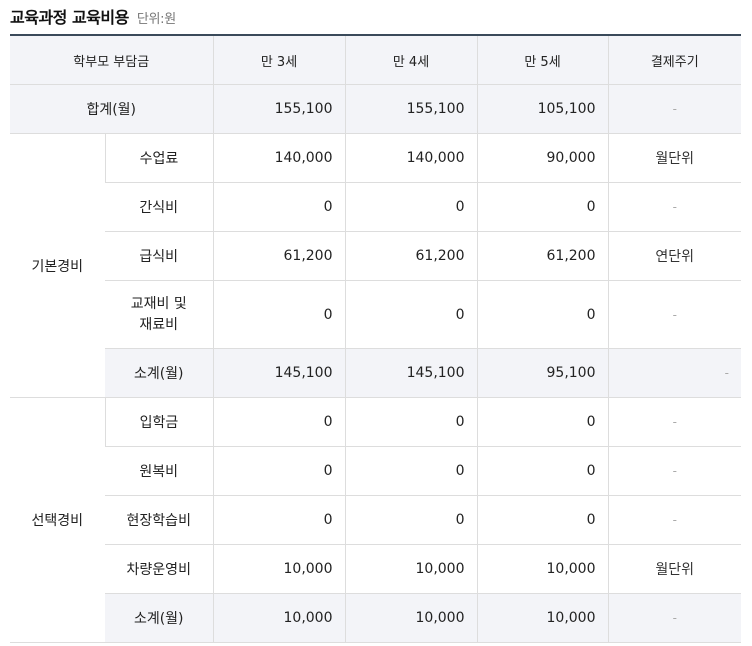  I want to click on cell-age5: 61,200, so click(542, 256).